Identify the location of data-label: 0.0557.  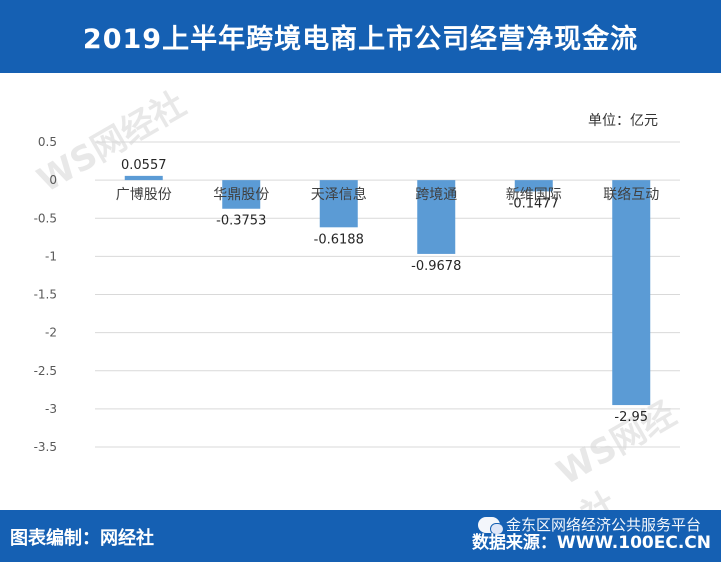
(144, 165).